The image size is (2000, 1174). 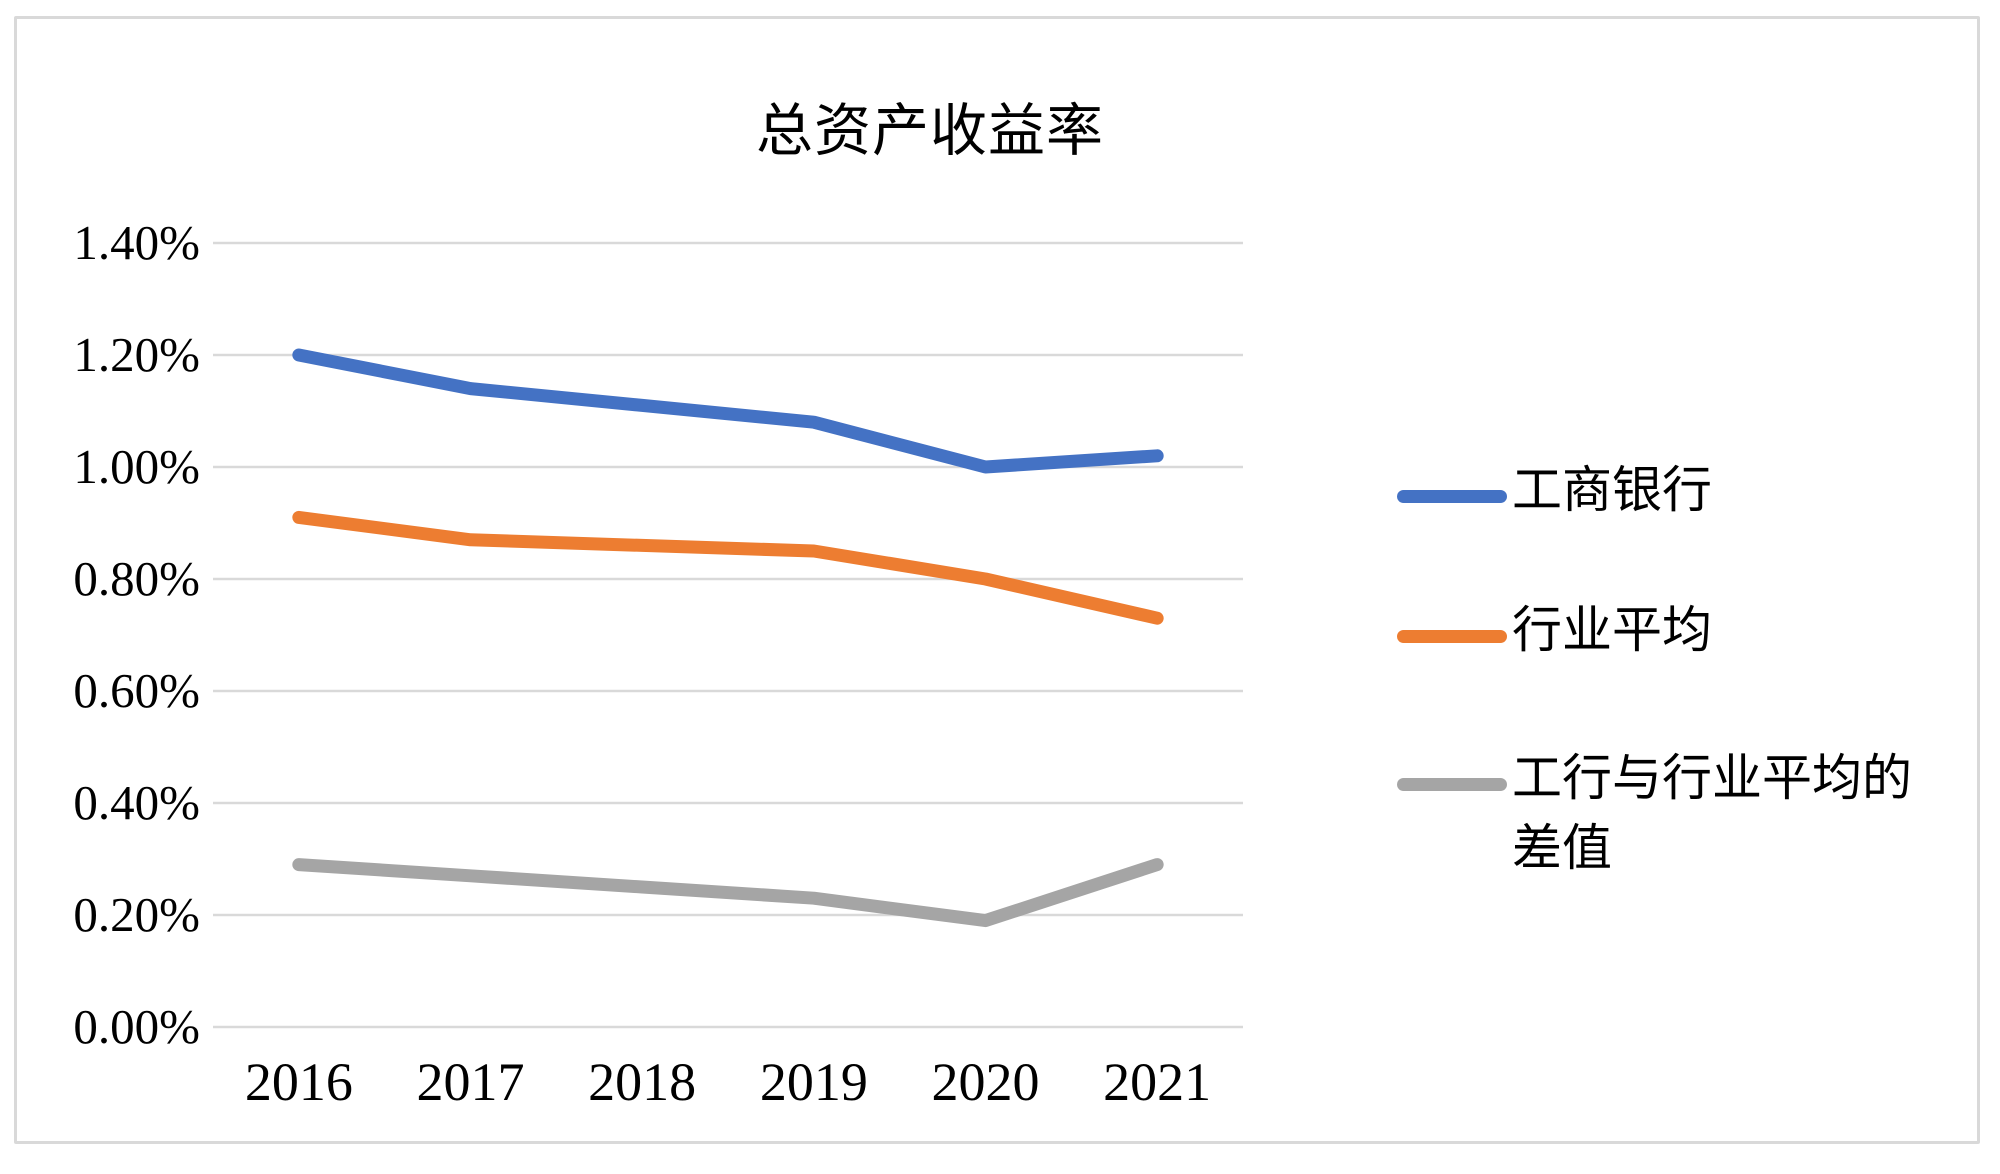 What do you see at coordinates (1157, 1082) in the screenshot?
I see `x-axis-tick-label: 2021` at bounding box center [1157, 1082].